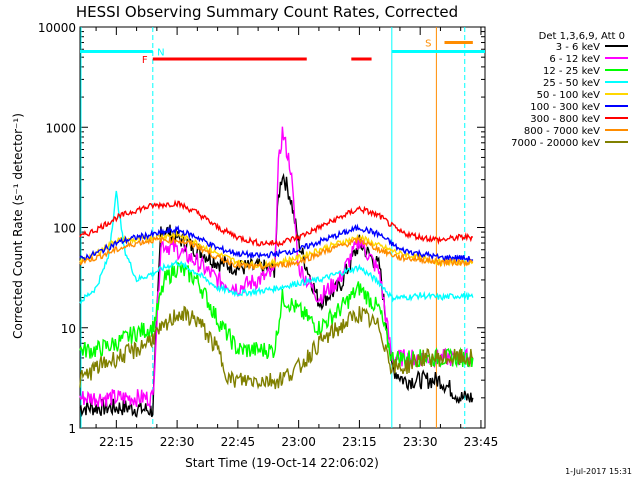 The image size is (640, 484). What do you see at coordinates (72, 429) in the screenshot?
I see `y-tick-label: 1` at bounding box center [72, 429].